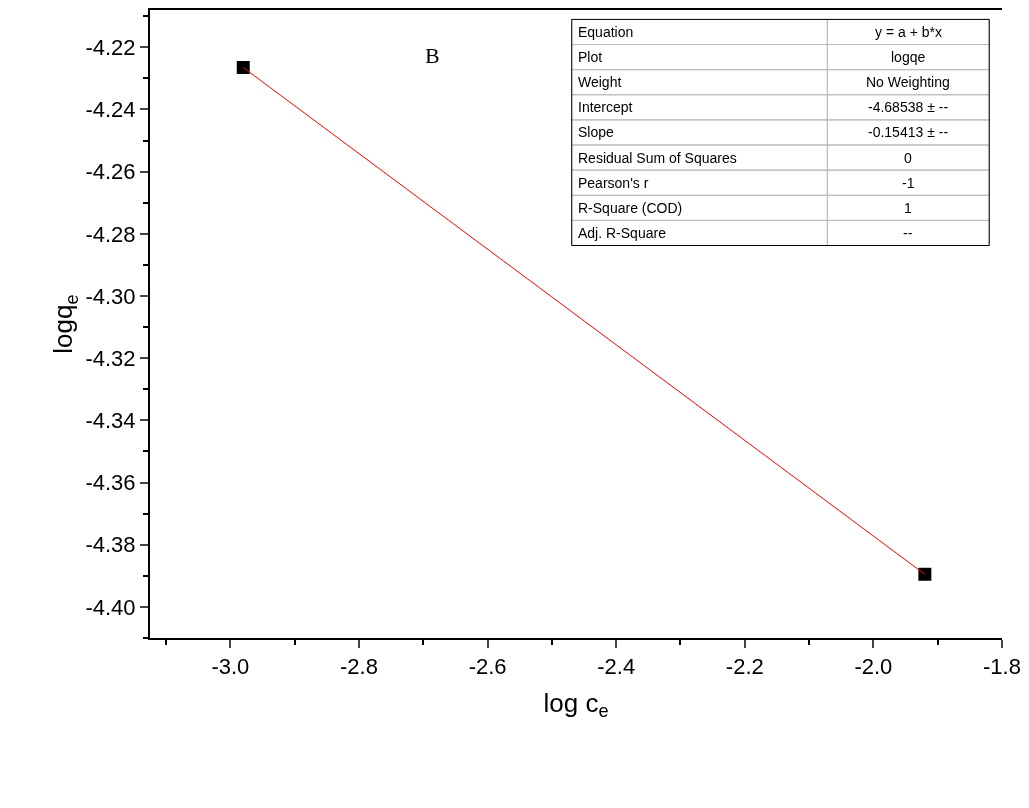  Describe the element at coordinates (596, 132) in the screenshot. I see `annotation: Slope` at that location.